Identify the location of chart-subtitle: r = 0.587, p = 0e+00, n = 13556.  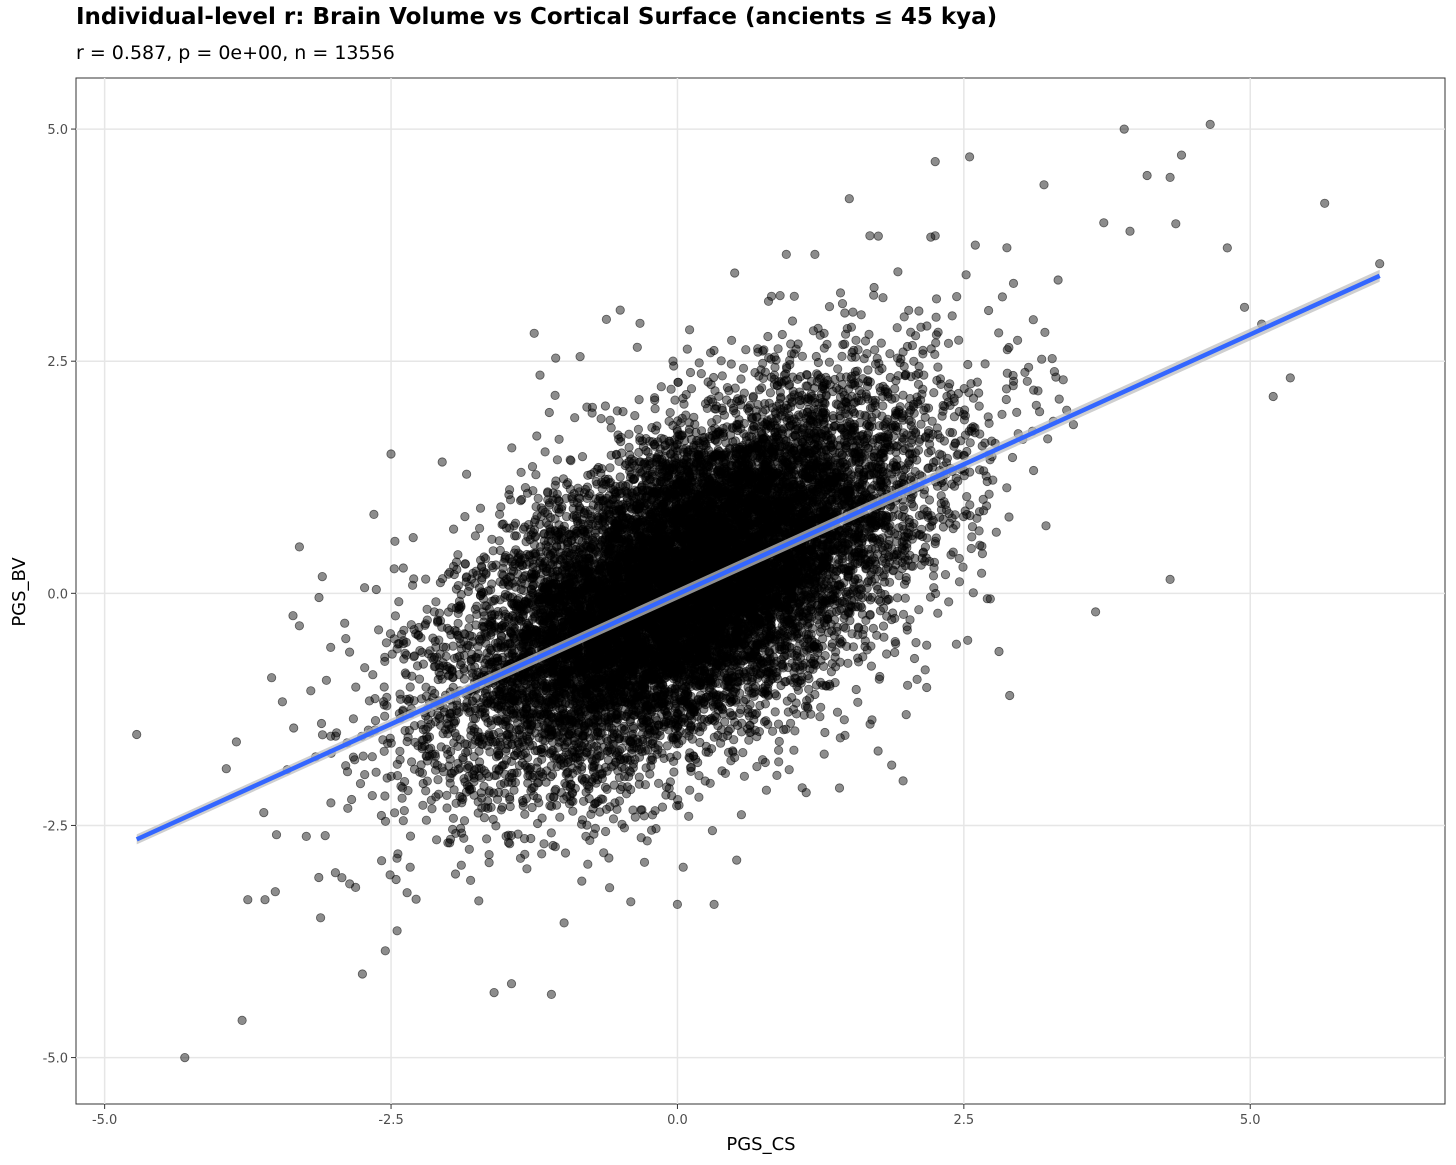
(235, 53).